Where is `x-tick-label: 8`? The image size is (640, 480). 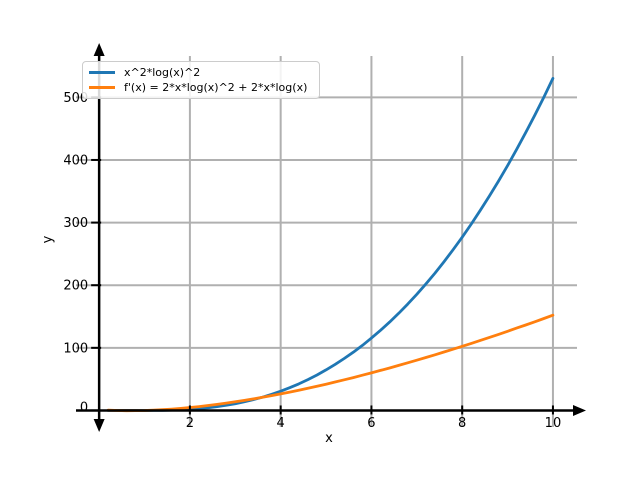
x-tick-label: 8 is located at coordinates (462, 423).